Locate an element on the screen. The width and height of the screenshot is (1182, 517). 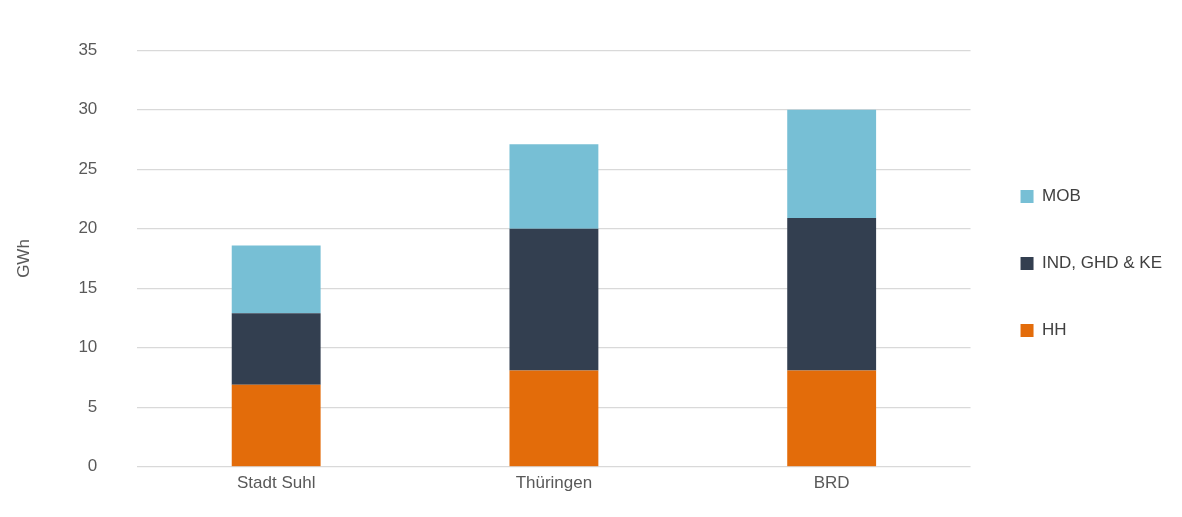
y-tick-label: 20 is located at coordinates (88, 228).